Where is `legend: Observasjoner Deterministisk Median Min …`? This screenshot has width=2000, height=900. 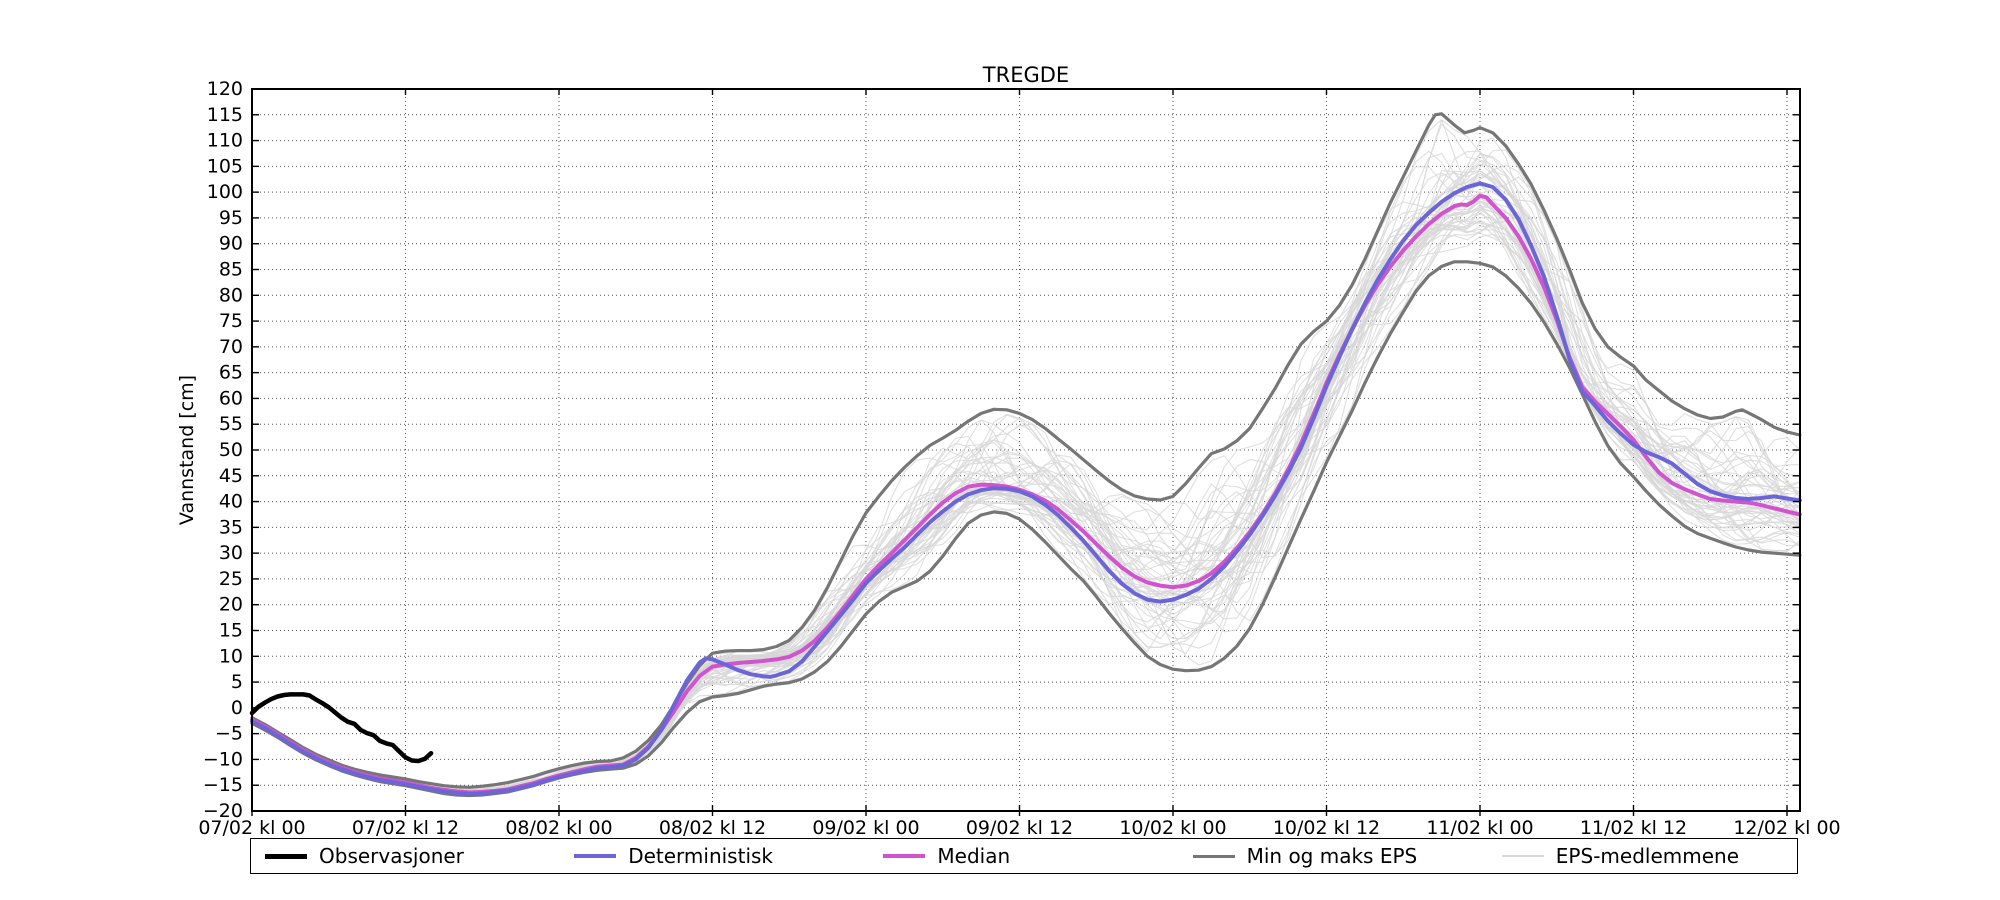
legend: Observasjoner Deterministisk Median Min … is located at coordinates (1024, 856).